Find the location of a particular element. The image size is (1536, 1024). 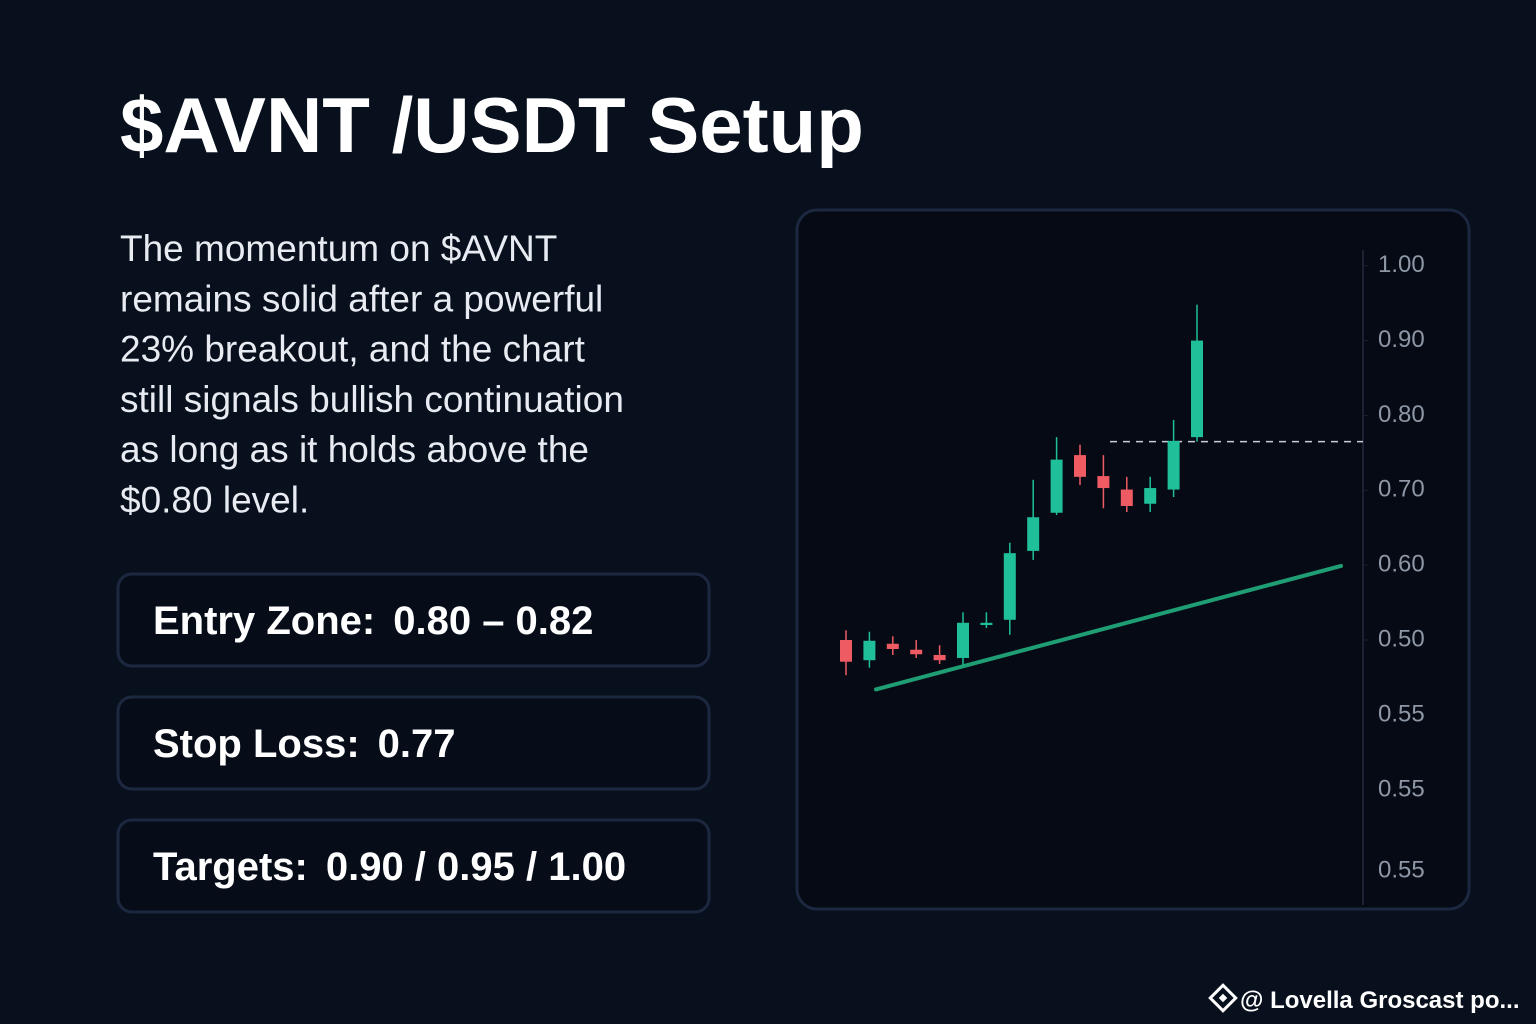

y-tick-label: 0.50 is located at coordinates (1401, 638).